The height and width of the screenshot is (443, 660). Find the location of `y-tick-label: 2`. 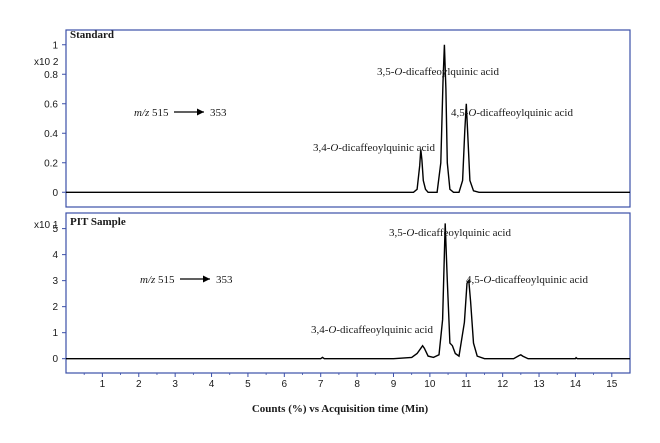

y-tick-label: 2 is located at coordinates (55, 307).